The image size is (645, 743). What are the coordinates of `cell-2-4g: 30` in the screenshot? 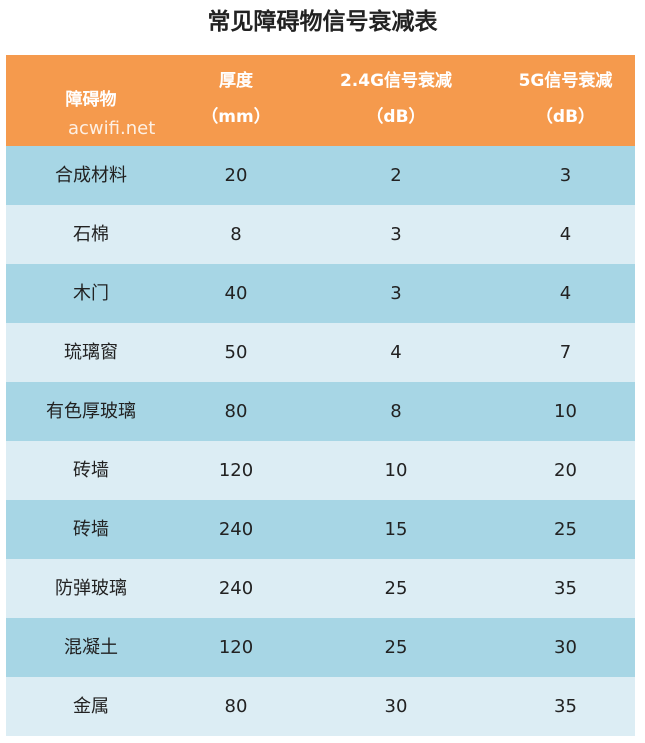 It's located at (396, 706).